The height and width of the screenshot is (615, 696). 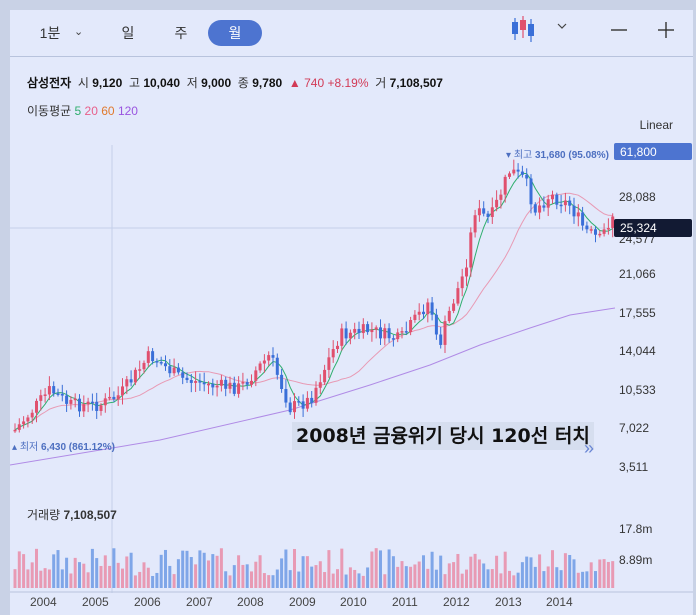 What do you see at coordinates (562, 26) in the screenshot?
I see `chevron-down-icon` at bounding box center [562, 26].